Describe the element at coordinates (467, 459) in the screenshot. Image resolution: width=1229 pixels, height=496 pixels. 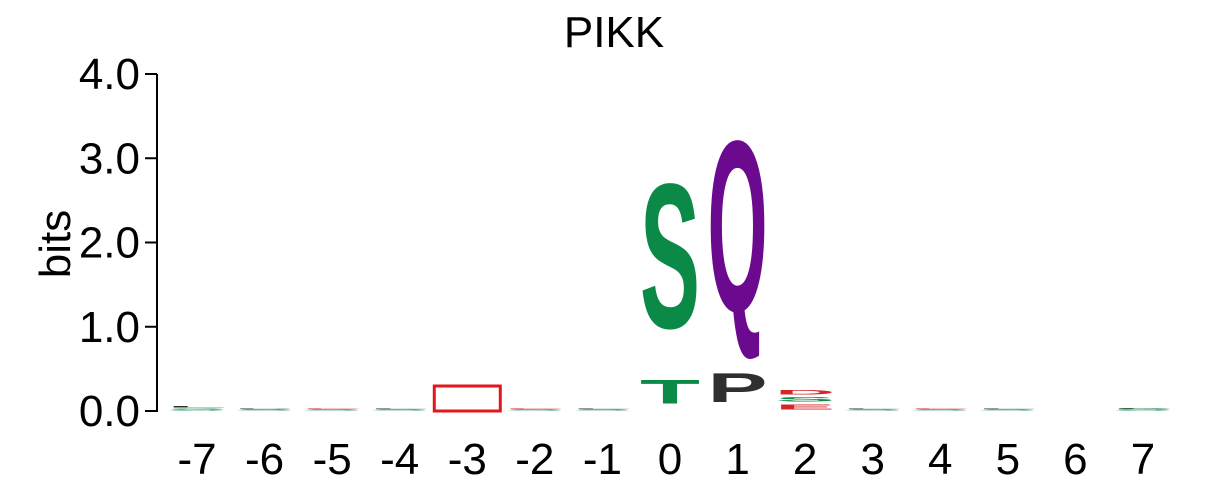
I see `x-tick-label: -3` at that location.